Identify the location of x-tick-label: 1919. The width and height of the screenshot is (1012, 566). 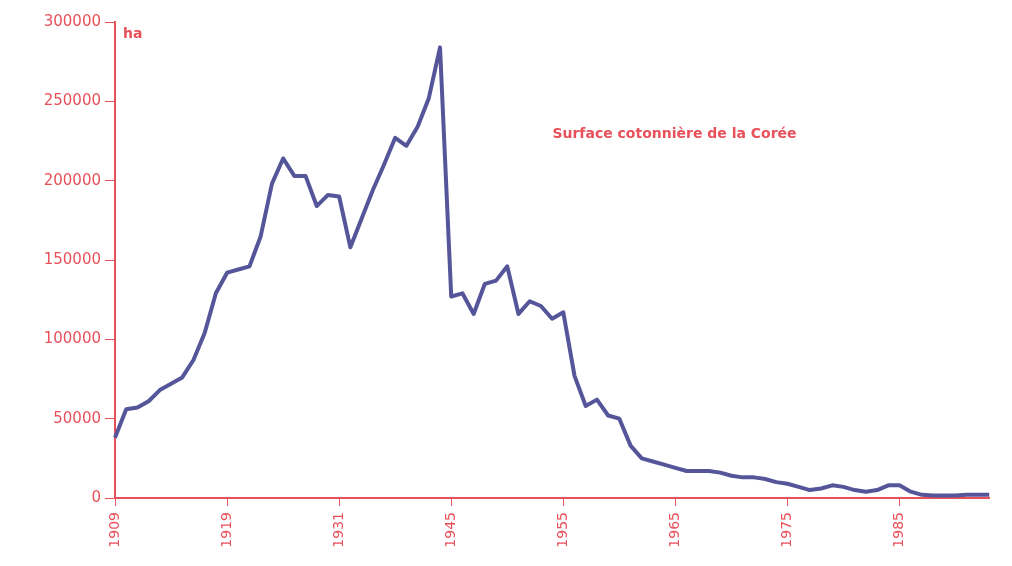
(225, 530).